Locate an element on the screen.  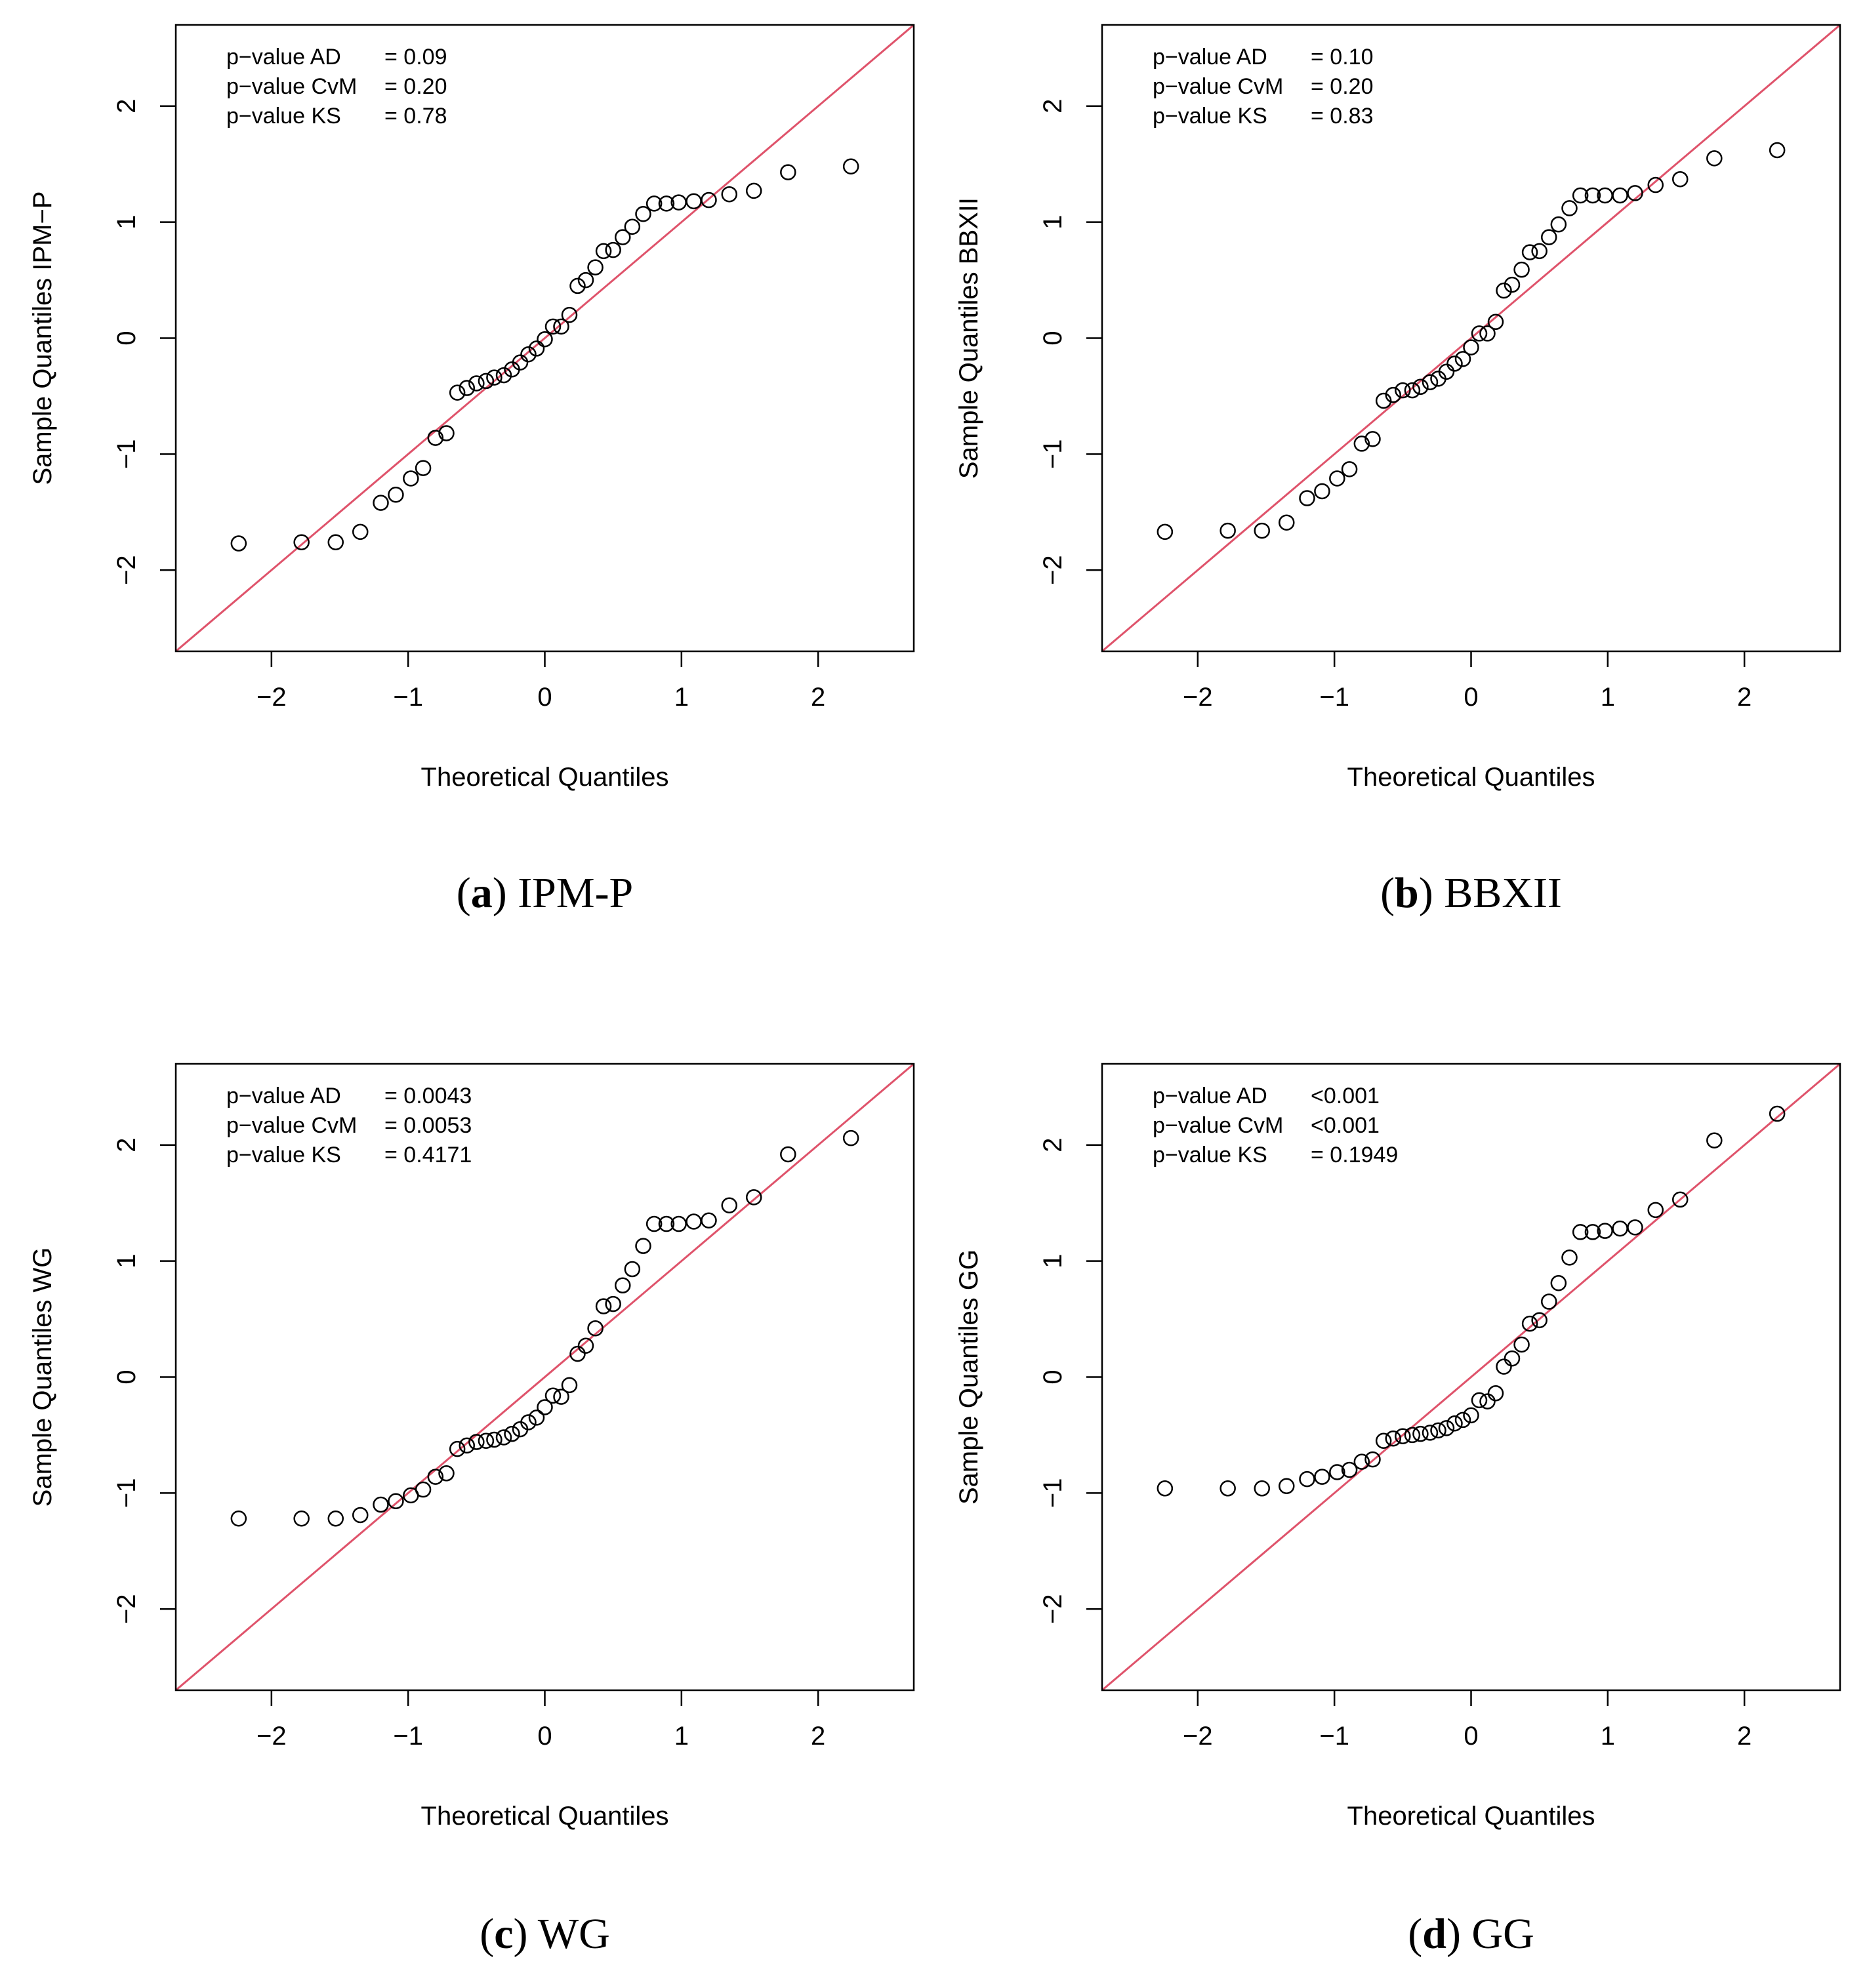
panel-caption: (c) WG is located at coordinates (545, 1934).